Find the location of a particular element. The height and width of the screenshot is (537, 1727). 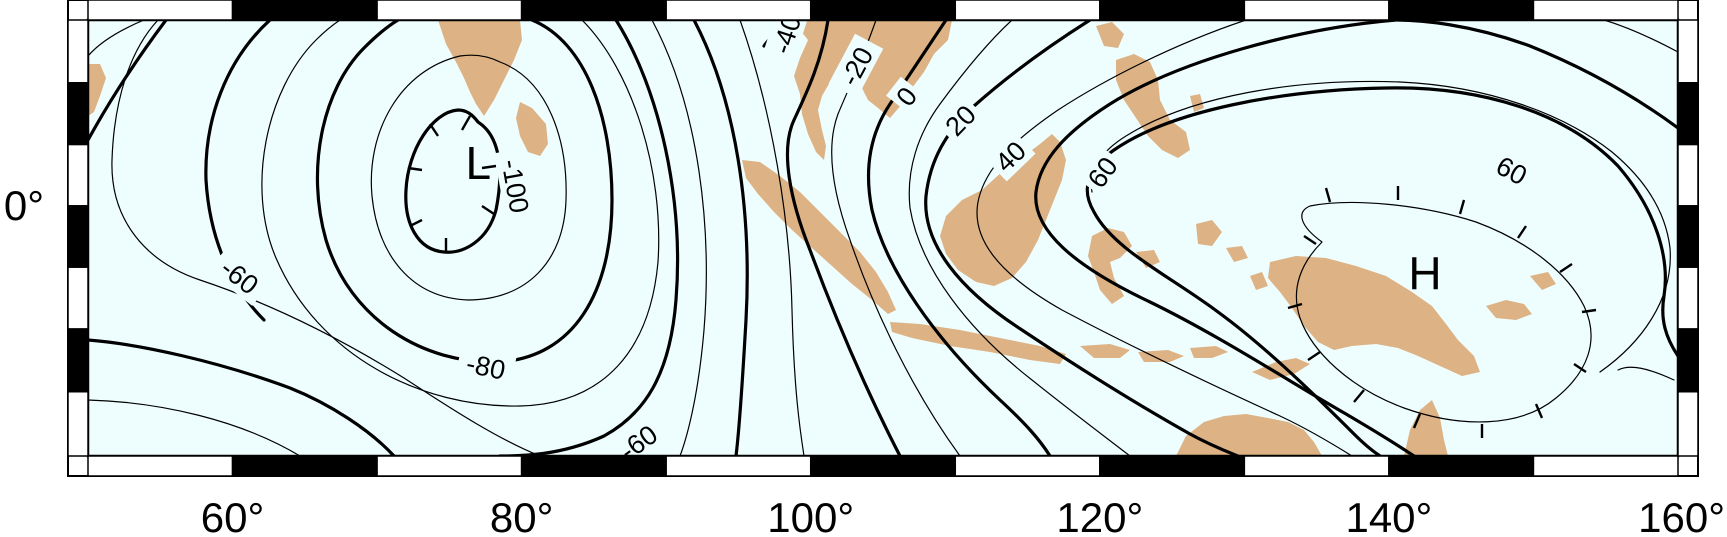

land-timor is located at coordinates (1281, 369).